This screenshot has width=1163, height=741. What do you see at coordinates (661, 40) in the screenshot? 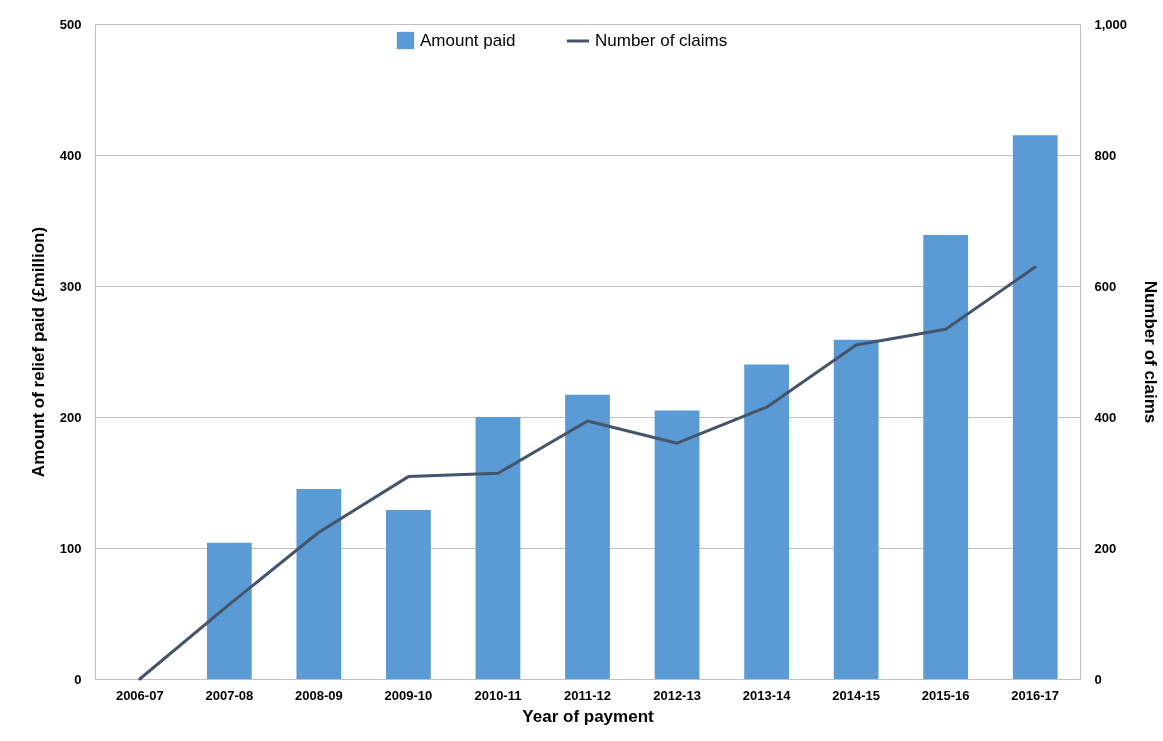
I see `legend-label: Number of claims` at bounding box center [661, 40].